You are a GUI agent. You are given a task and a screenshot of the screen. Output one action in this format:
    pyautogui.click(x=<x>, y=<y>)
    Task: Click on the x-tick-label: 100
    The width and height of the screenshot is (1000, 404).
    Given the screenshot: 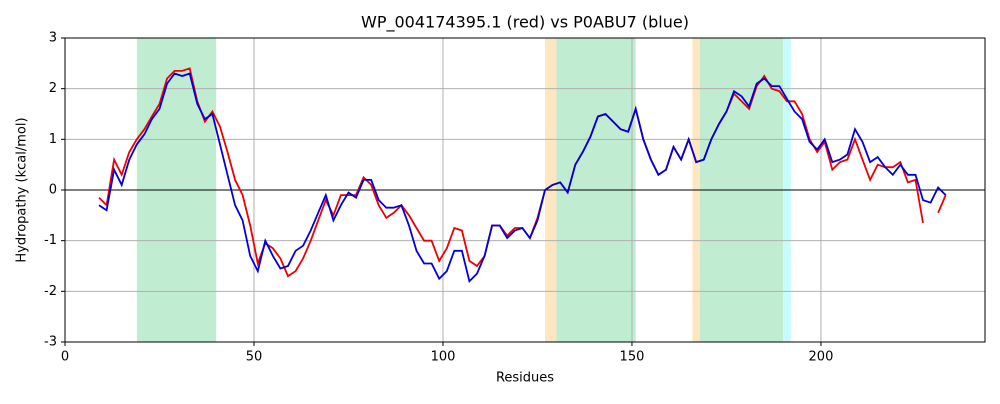 What is the action you would take?
    pyautogui.click(x=443, y=357)
    